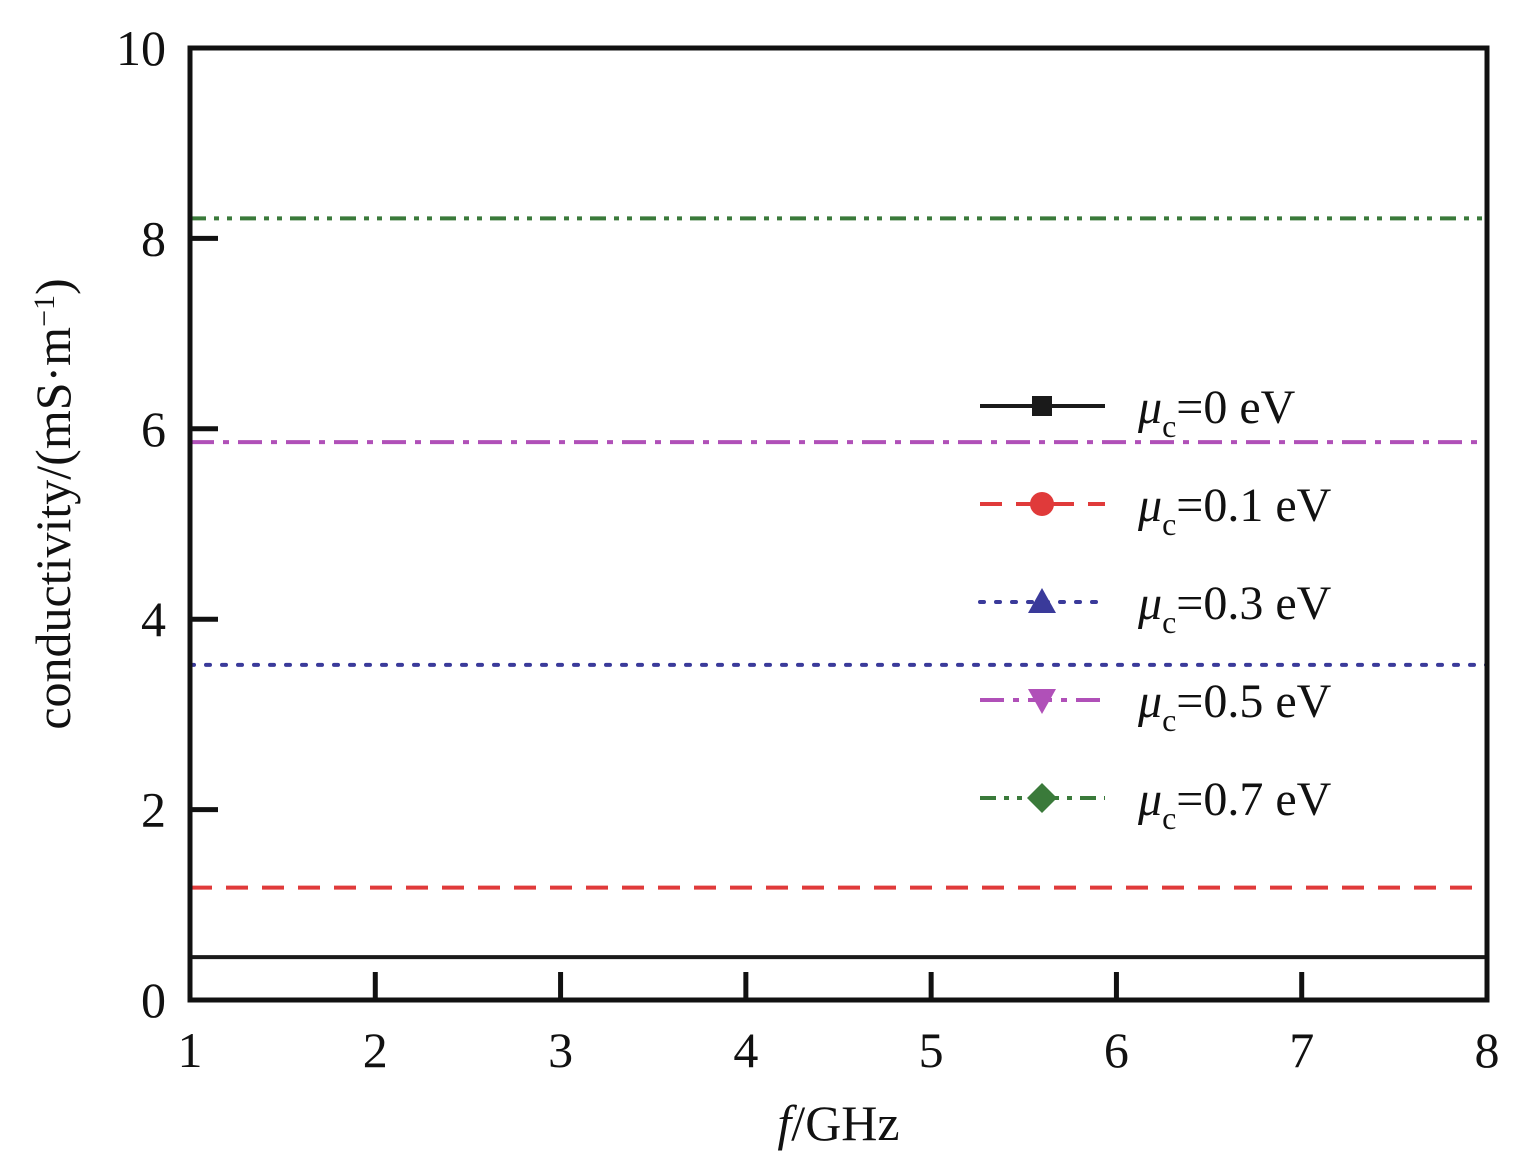  I want to click on legend-label-4: μc=0.7 eV, so click(1234, 804).